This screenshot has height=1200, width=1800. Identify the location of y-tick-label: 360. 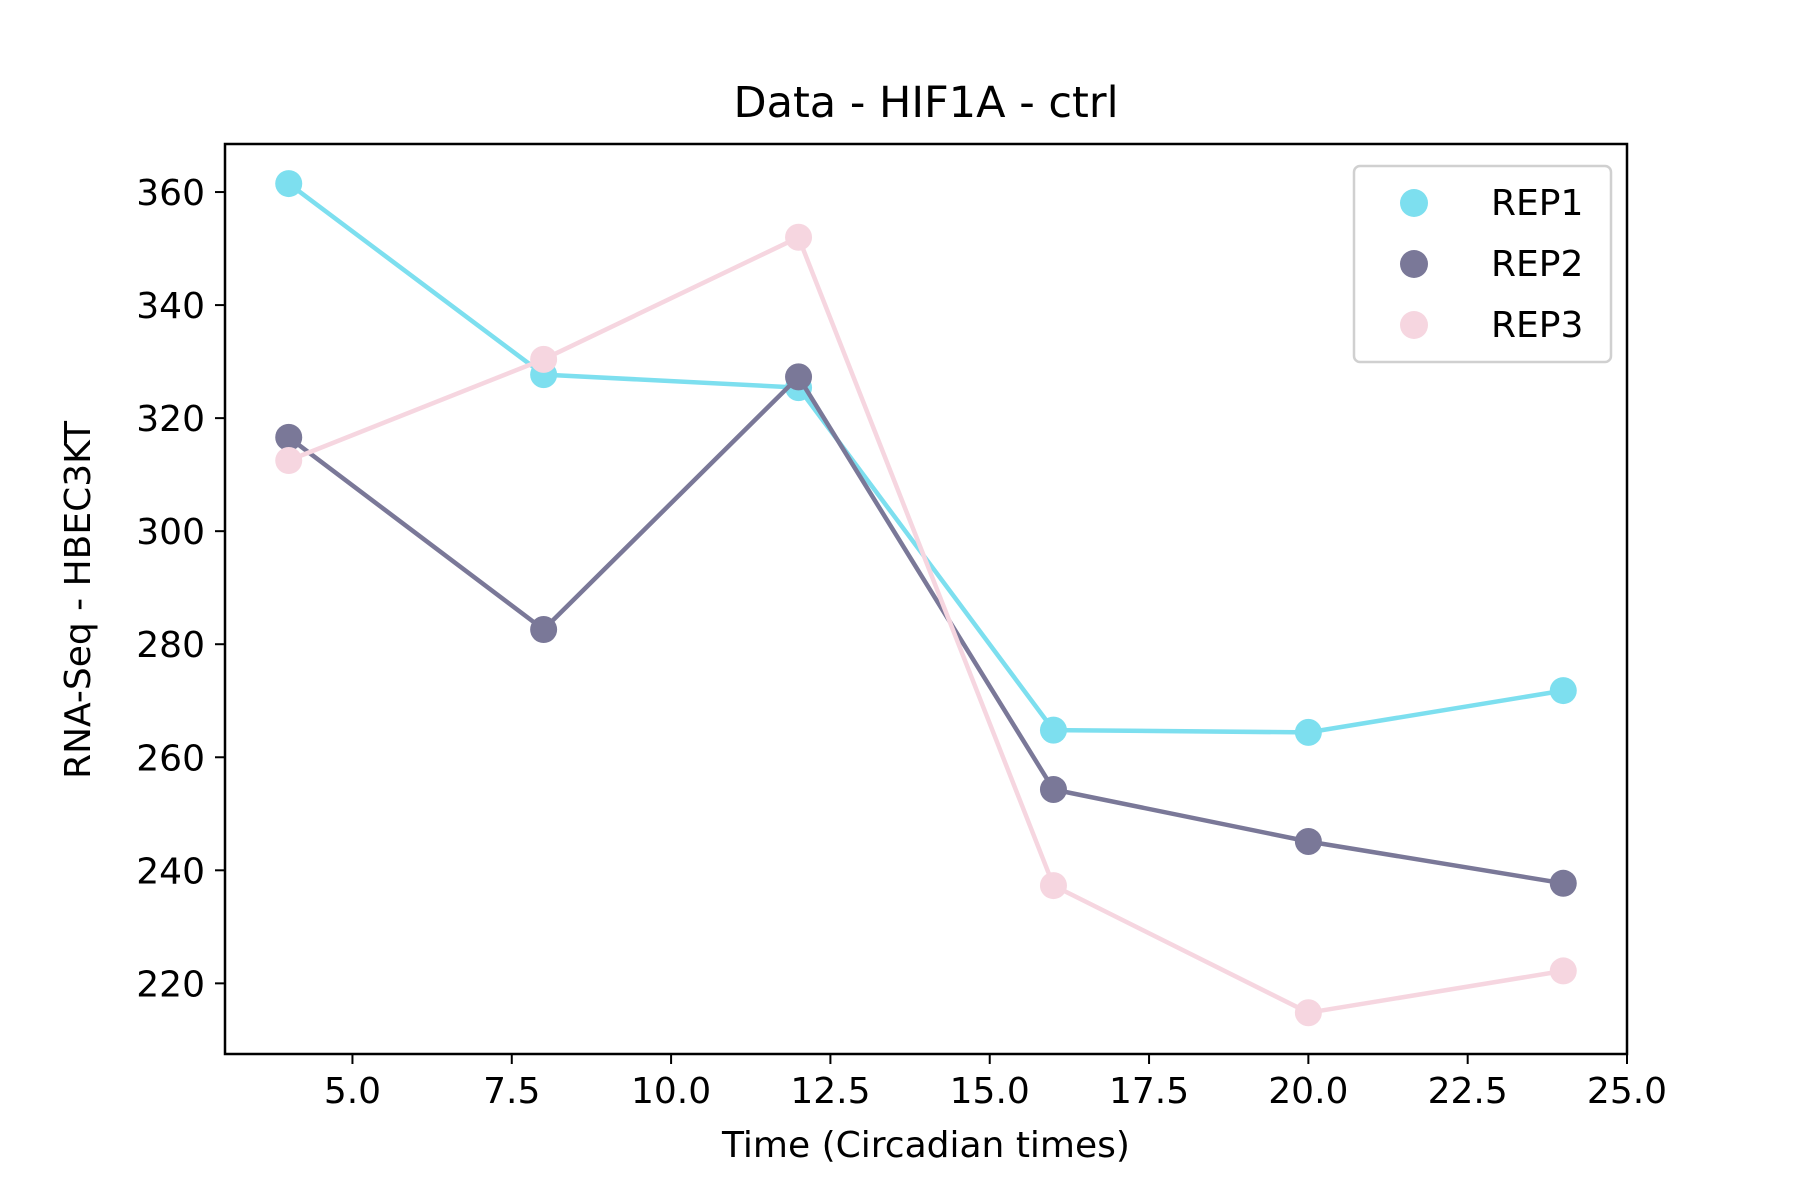
(170, 193).